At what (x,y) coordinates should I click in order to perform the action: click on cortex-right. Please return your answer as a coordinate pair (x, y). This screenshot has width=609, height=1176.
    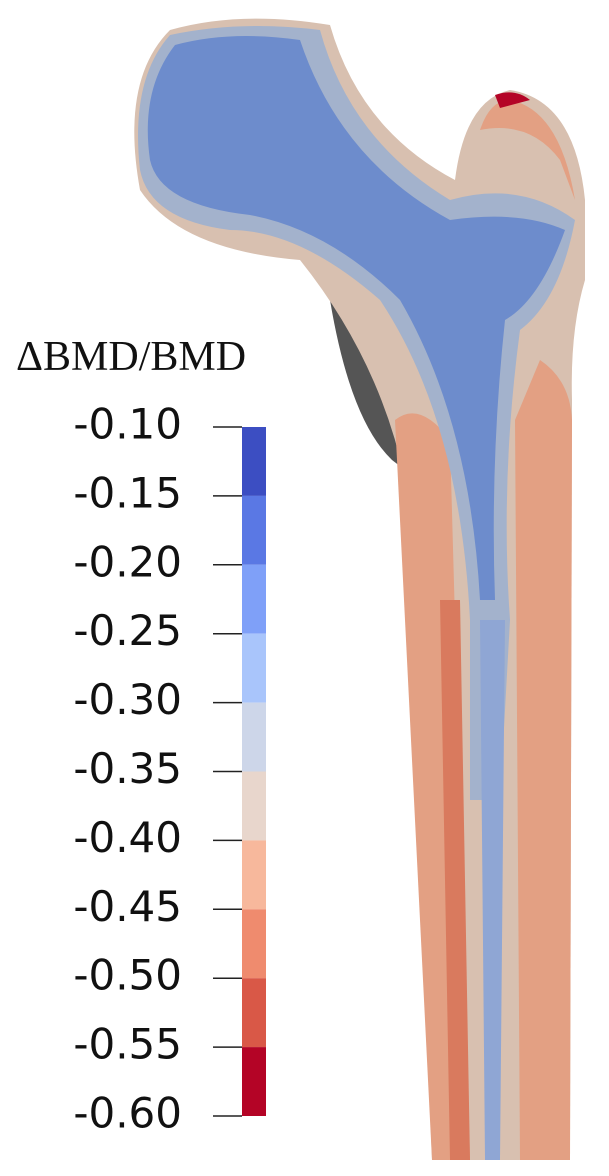
    Looking at the image, I should click on (543, 760).